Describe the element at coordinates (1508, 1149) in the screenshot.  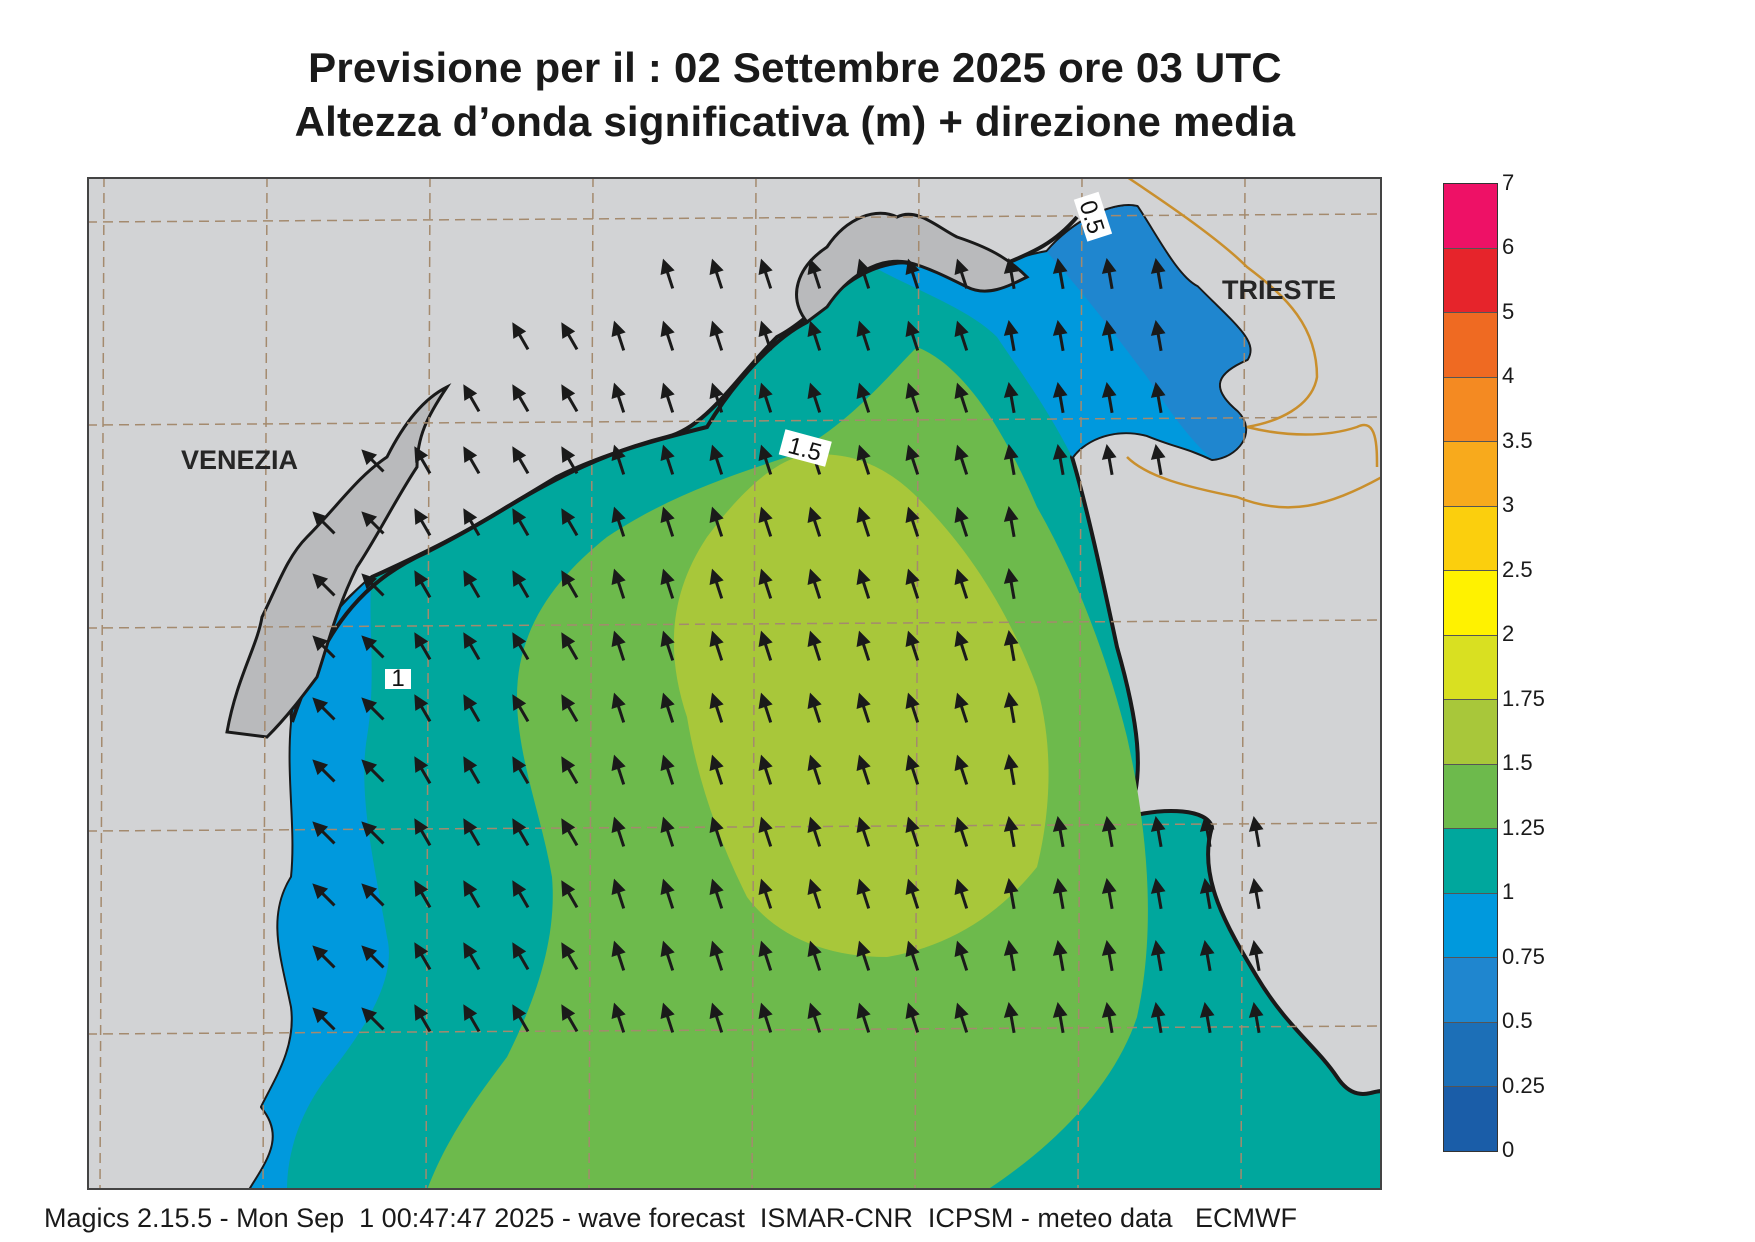
I see `colorbar-tick-label: 0` at that location.